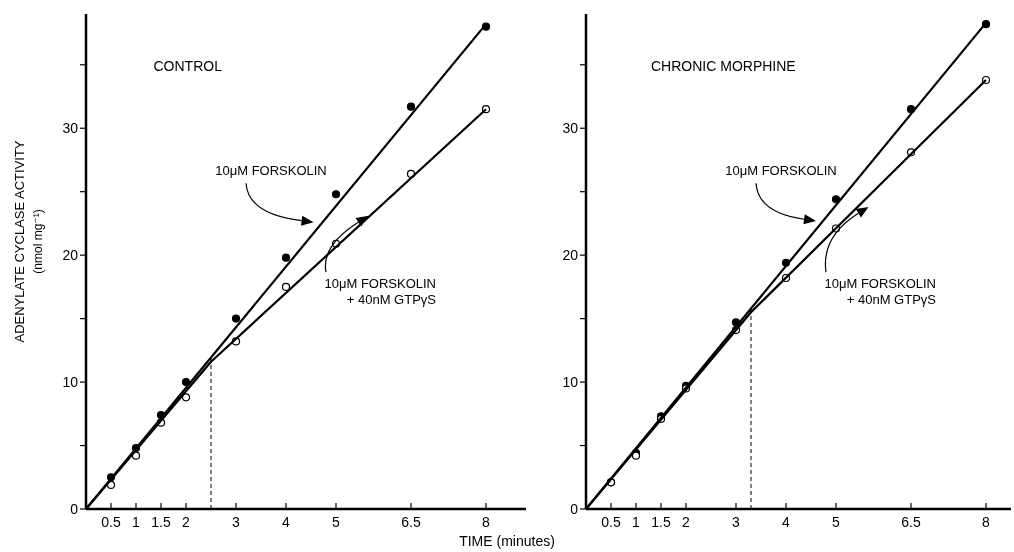 The width and height of the screenshot is (1014, 552). Describe the element at coordinates (28, 241) in the screenshot. I see `y-axis-title: ADENYLATE CYCLASE ACTIVITY (nmol mg⁻¹)` at that location.